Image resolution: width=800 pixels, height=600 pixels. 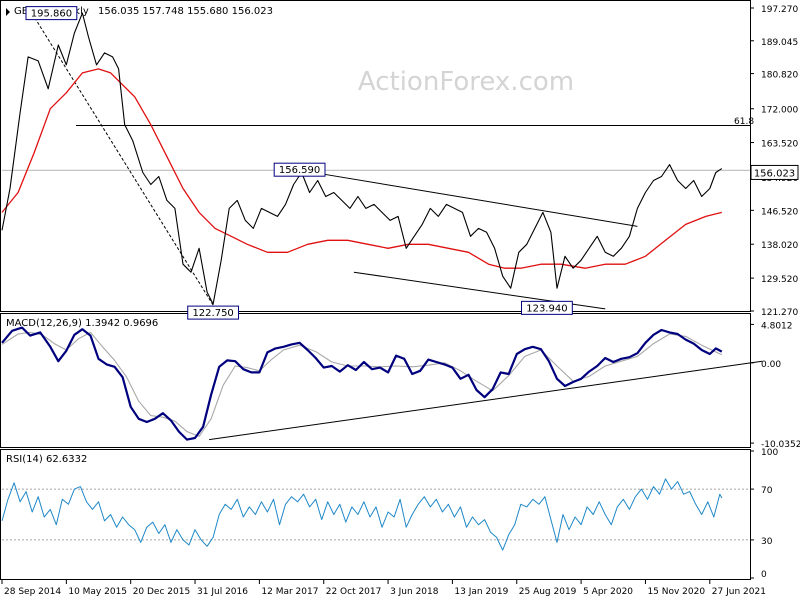 What do you see at coordinates (362, 514) in the screenshot?
I see `rsi-line` at bounding box center [362, 514].